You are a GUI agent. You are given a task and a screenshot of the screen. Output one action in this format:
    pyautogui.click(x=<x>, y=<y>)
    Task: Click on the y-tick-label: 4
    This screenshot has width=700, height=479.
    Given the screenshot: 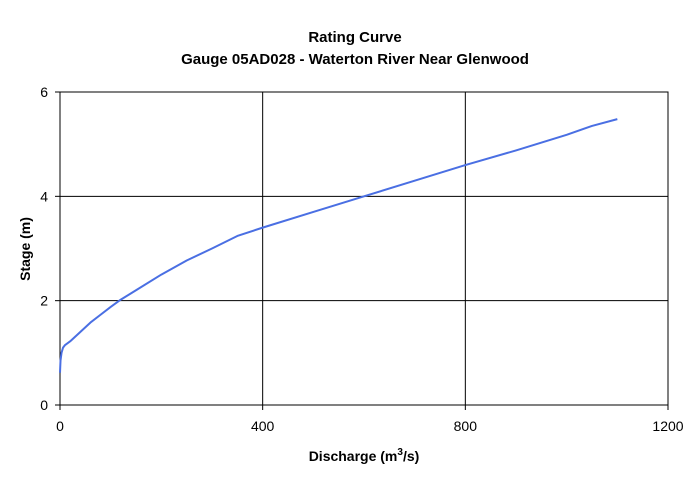 What is the action you would take?
    pyautogui.click(x=44, y=196)
    